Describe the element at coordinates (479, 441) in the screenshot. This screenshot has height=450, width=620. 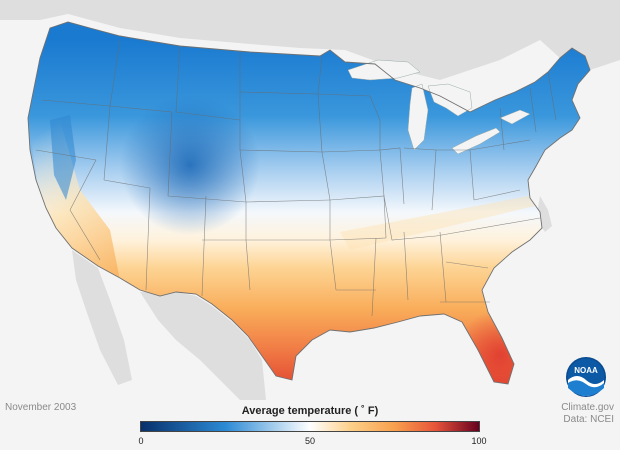
I see `legend-tick-max: 100` at that location.